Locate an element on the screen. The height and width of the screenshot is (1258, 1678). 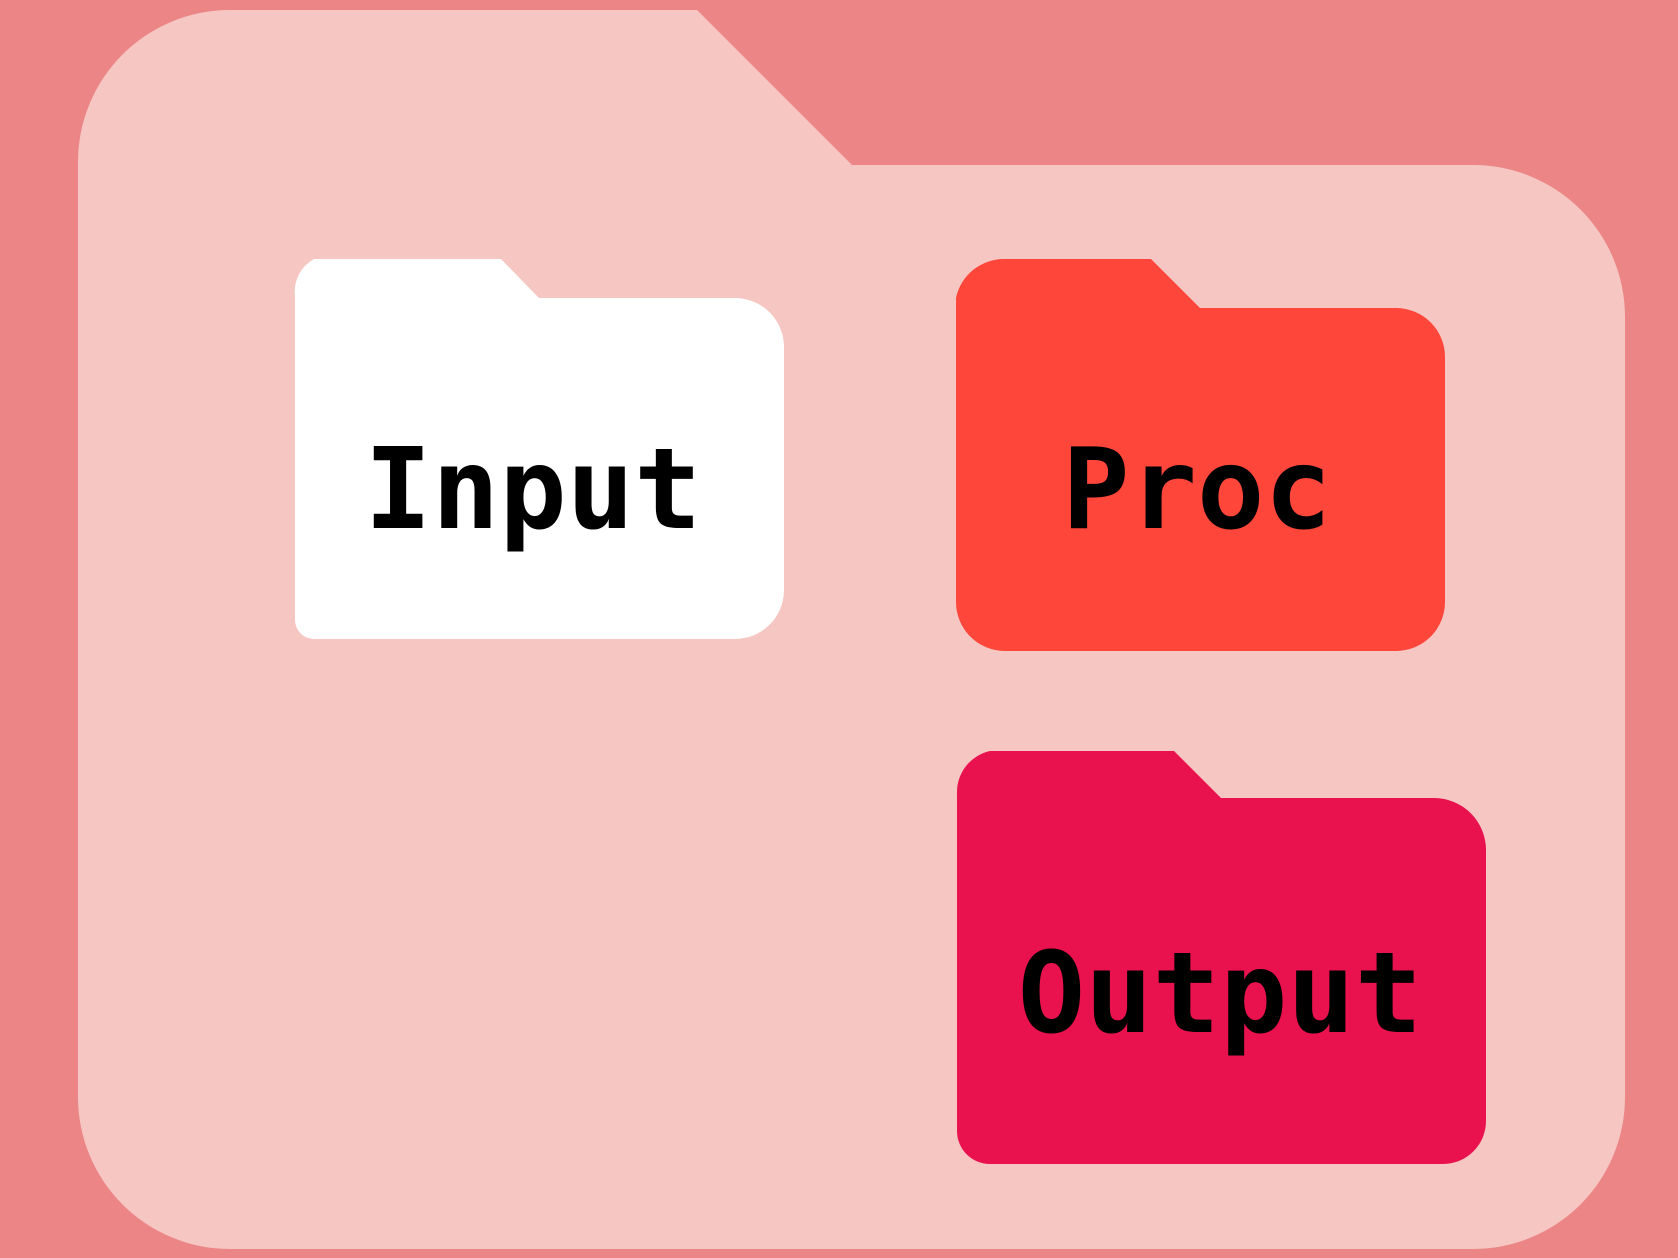
output-folder-icon is located at coordinates (1221, 957).